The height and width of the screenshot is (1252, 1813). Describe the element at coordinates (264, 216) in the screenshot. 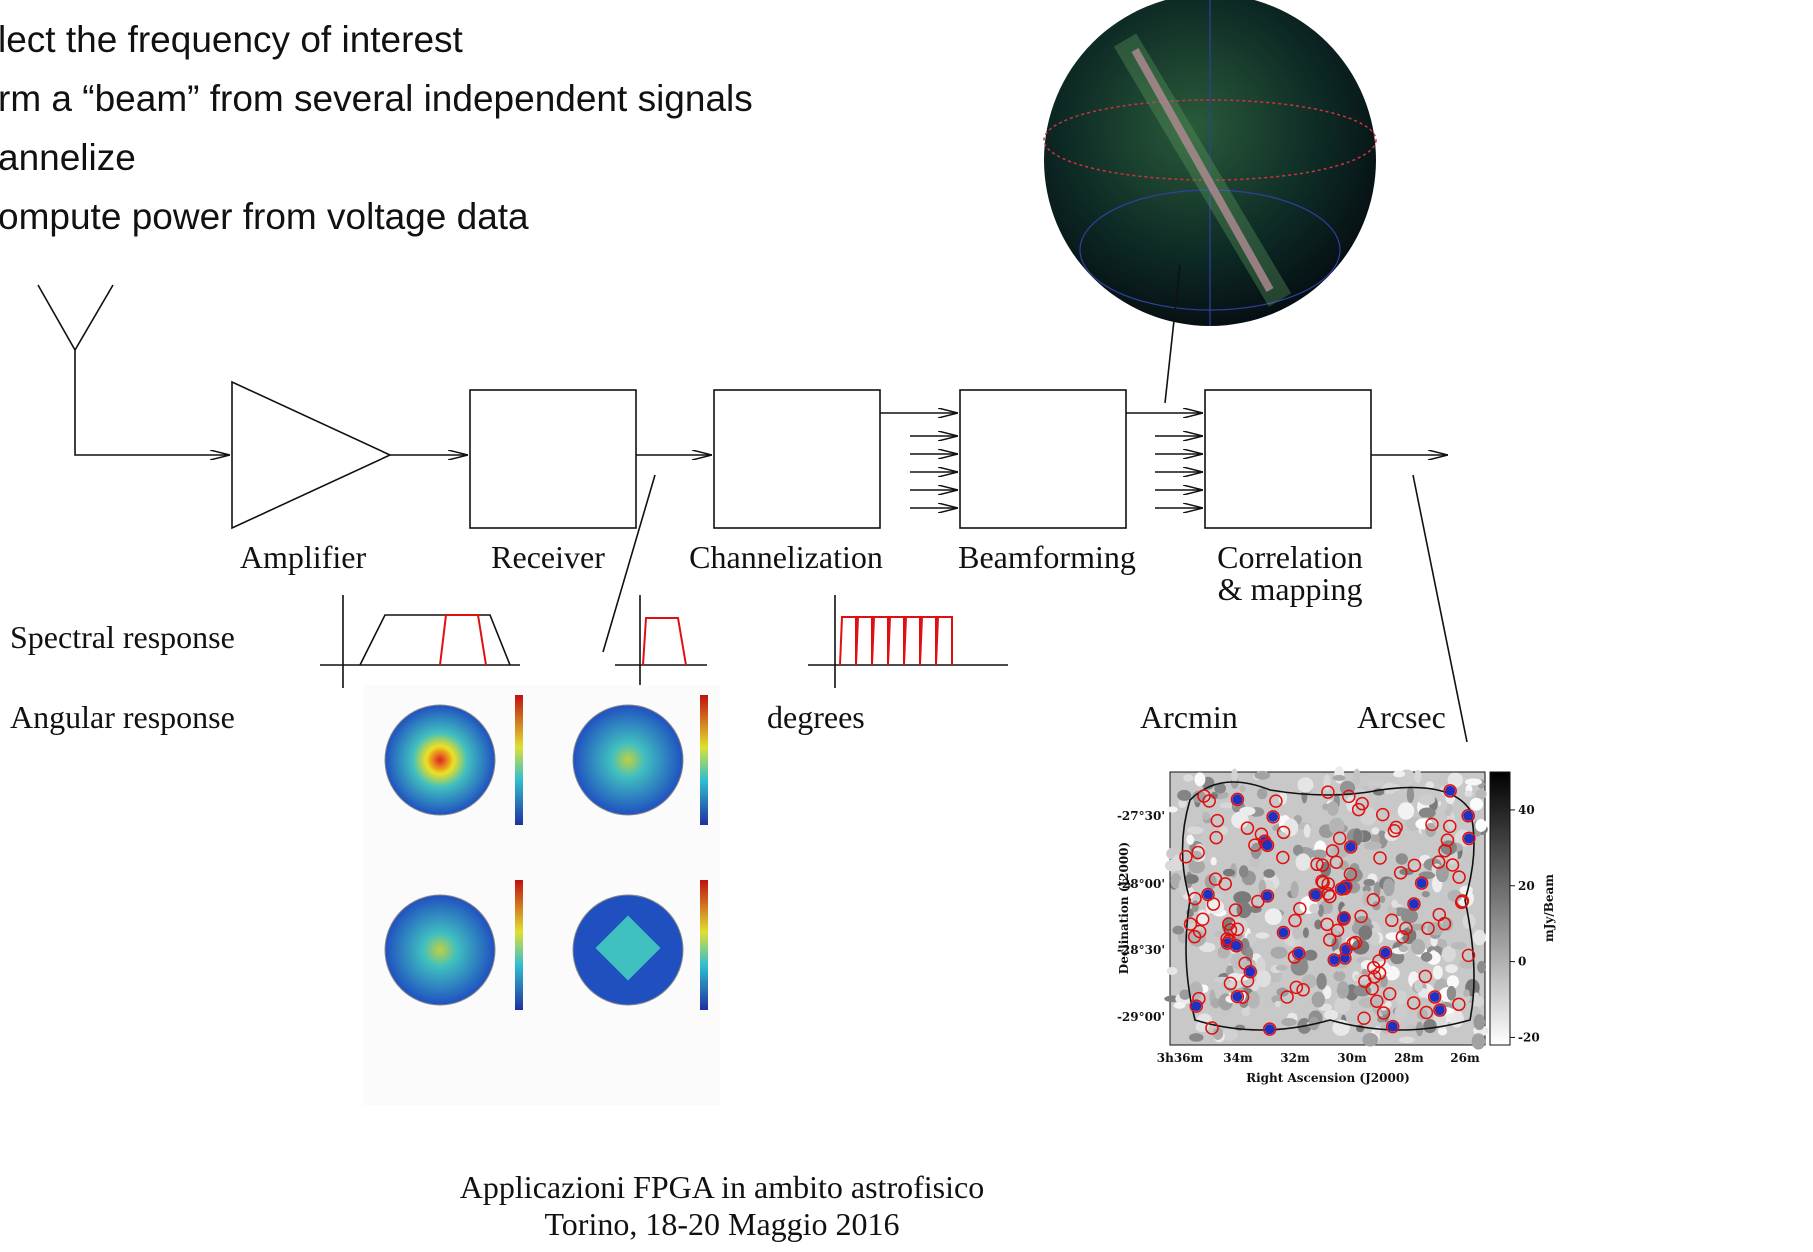

I see `bullet: ompute power from voltage data` at that location.